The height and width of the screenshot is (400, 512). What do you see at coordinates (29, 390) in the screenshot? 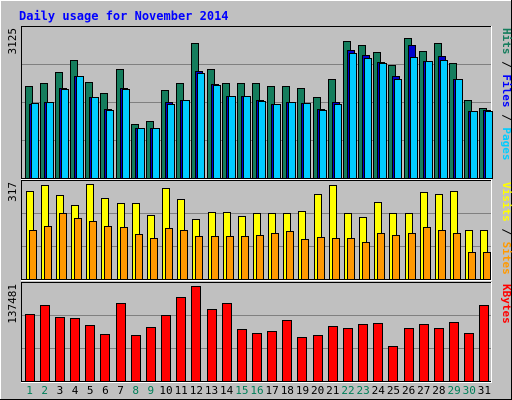
I see `x-tick-label: 1` at bounding box center [29, 390].